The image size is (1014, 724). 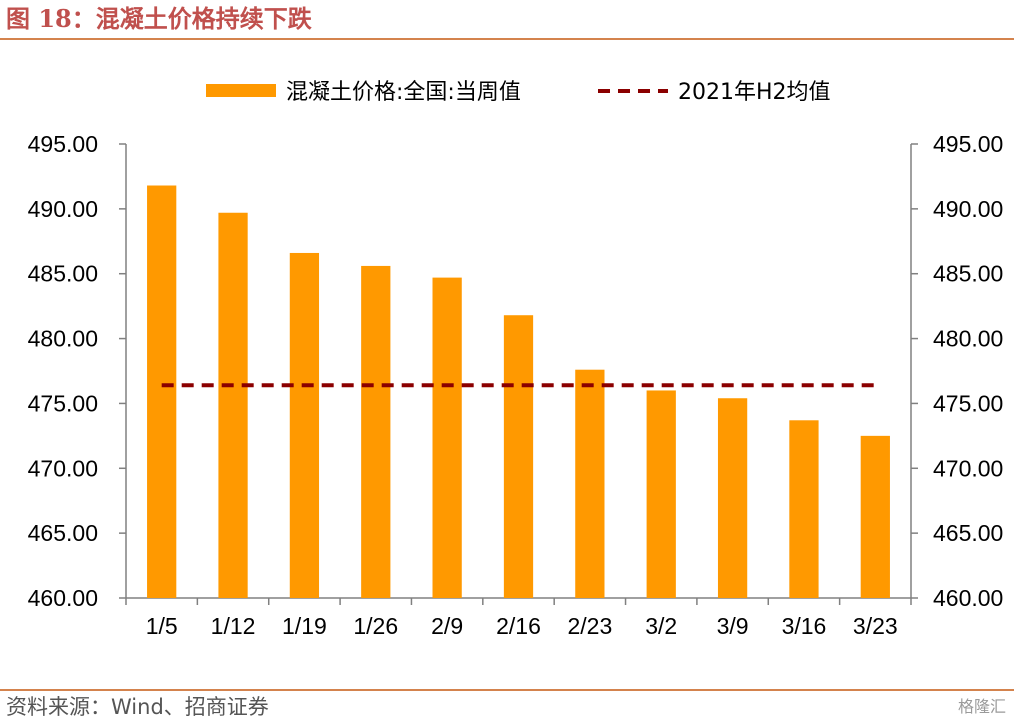 I want to click on left-y-tick-label: 465.00, so click(x=63, y=533).